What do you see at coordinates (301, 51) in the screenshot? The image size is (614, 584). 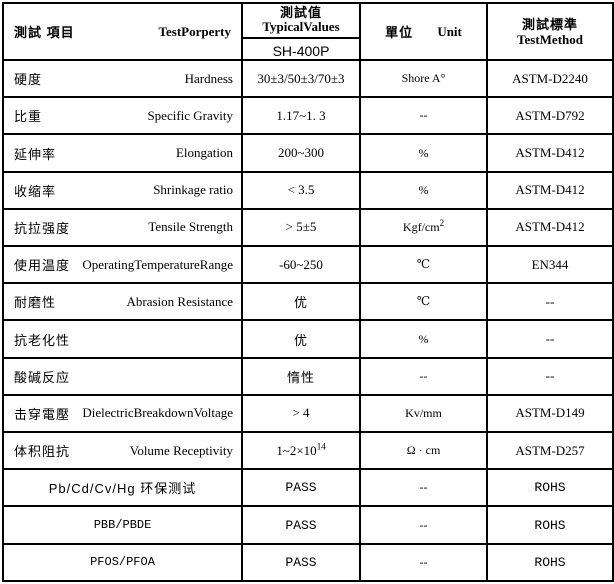 I see `header-grade-label: SH-400P` at bounding box center [301, 51].